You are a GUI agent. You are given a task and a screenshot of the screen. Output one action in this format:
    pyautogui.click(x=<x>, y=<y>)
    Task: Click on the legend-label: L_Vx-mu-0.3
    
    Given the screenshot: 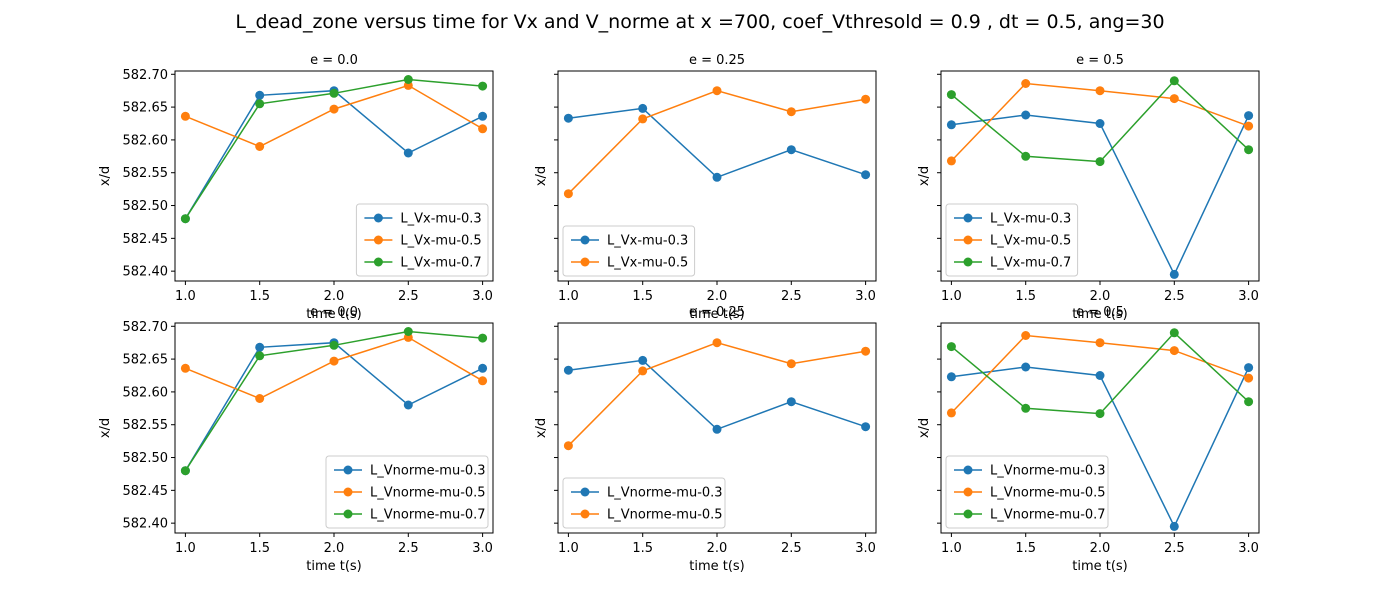 What is the action you would take?
    pyautogui.click(x=647, y=241)
    